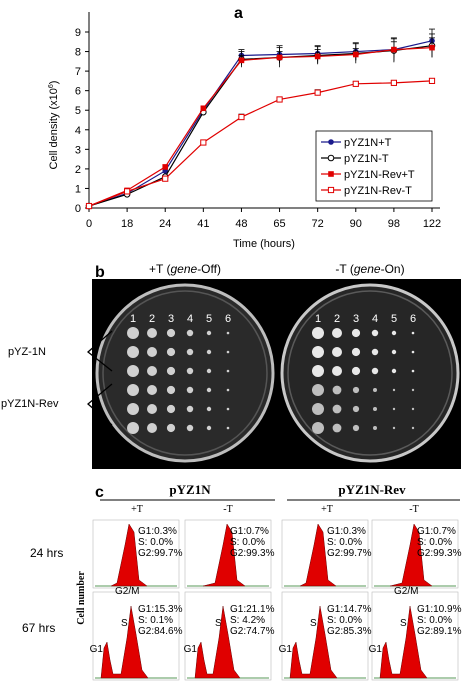 The image size is (473, 691). Describe the element at coordinates (155, 620) in the screenshot. I see `phase-percentage: S: 0.1%` at that location.